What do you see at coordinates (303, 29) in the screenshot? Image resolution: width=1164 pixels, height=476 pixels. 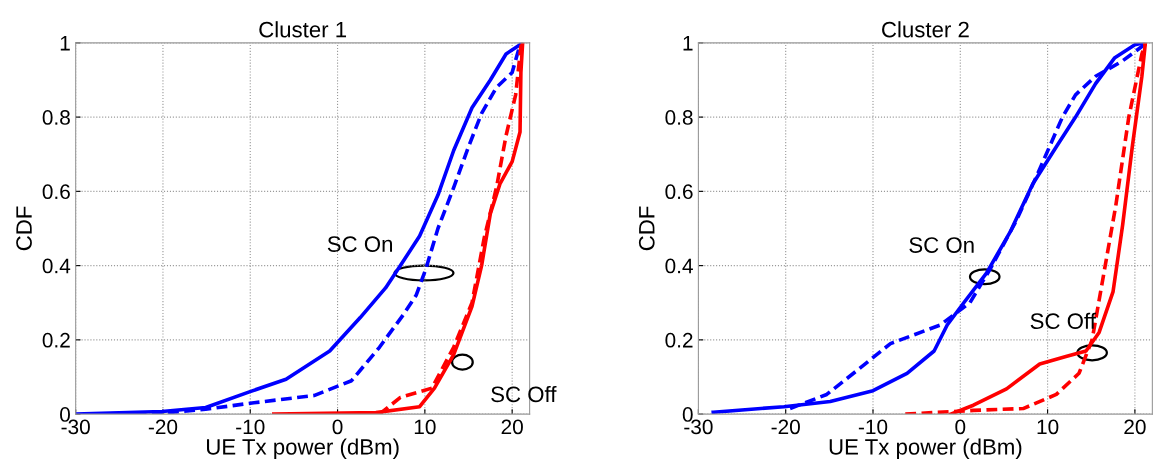 I see `chart-title: Cluster 1` at bounding box center [303, 29].